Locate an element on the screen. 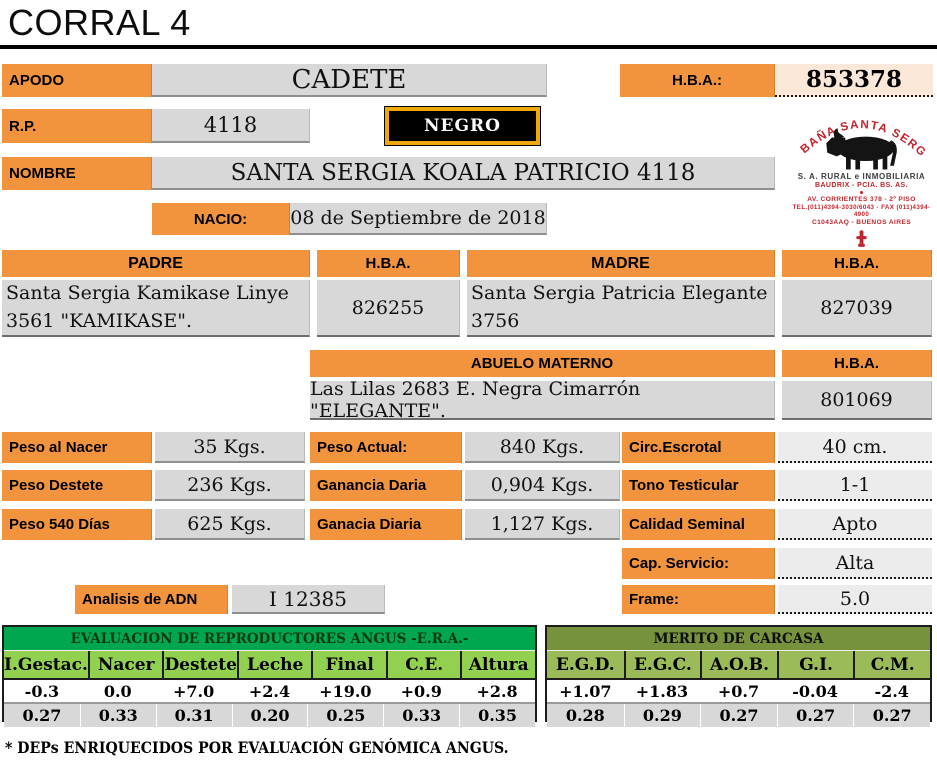  era-col-leche: Leche is located at coordinates (274, 664).